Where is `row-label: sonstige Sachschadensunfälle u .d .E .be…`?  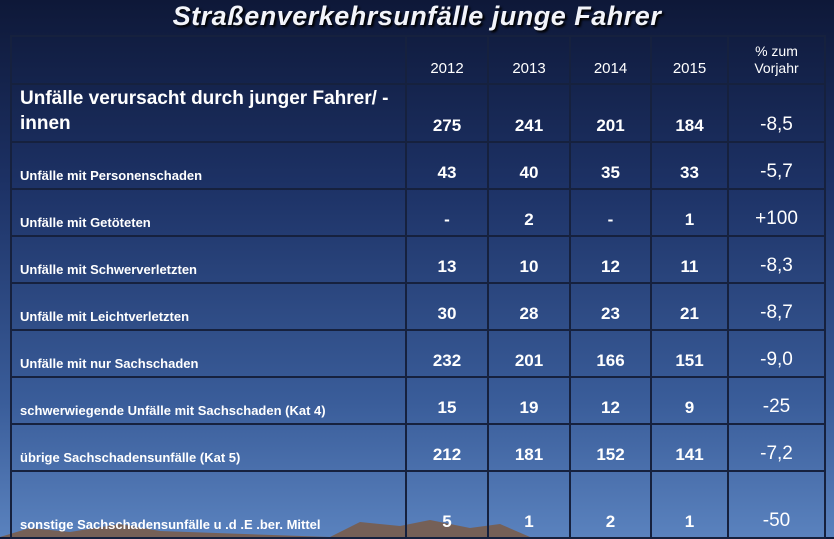 row-label: sonstige Sachschadensunfälle u .d .E .be… is located at coordinates (208, 504).